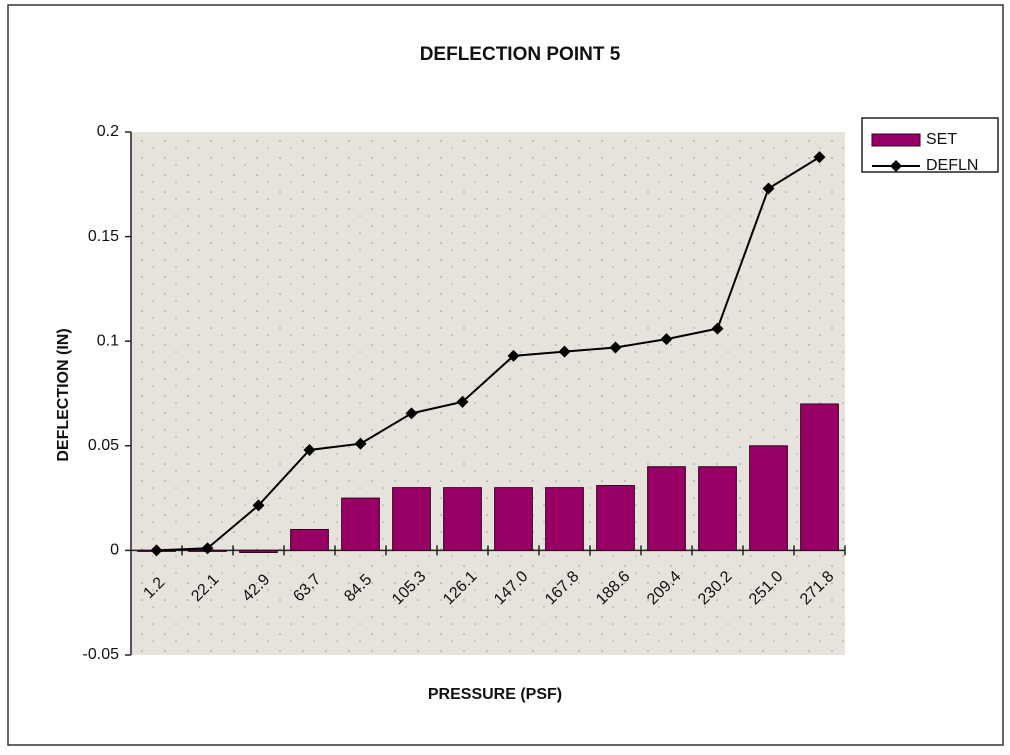 This screenshot has width=1010, height=755. Describe the element at coordinates (896, 140) in the screenshot. I see `legend-swatch` at that location.